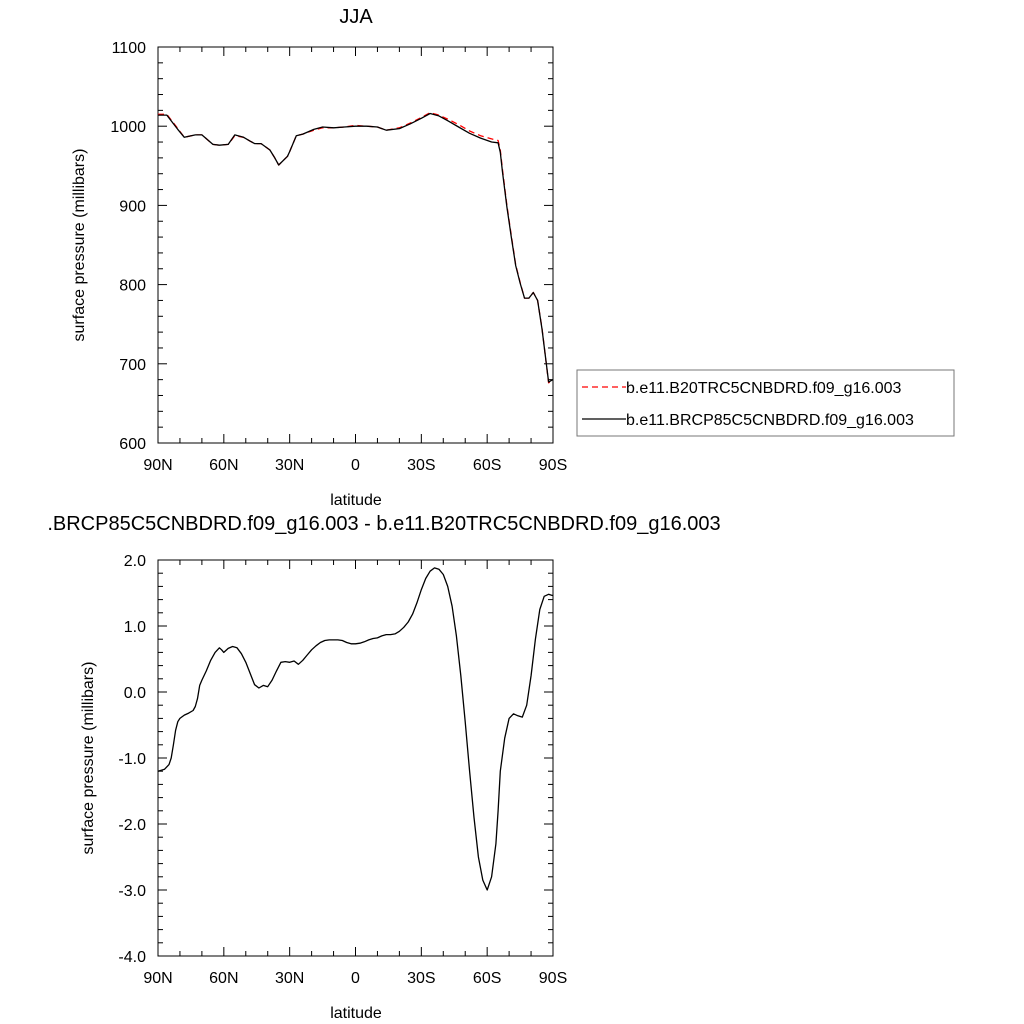 The image size is (1024, 1024). I want to click on top-series-lines, so click(356, 248).